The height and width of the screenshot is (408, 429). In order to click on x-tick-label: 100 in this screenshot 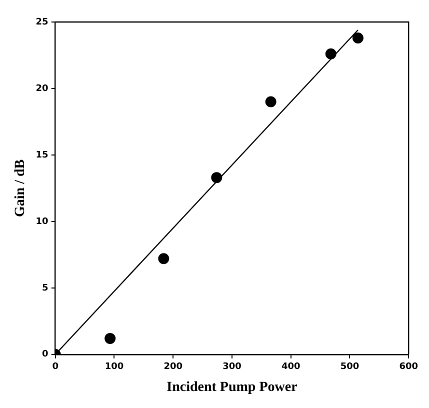, I will do `click(114, 367)`.